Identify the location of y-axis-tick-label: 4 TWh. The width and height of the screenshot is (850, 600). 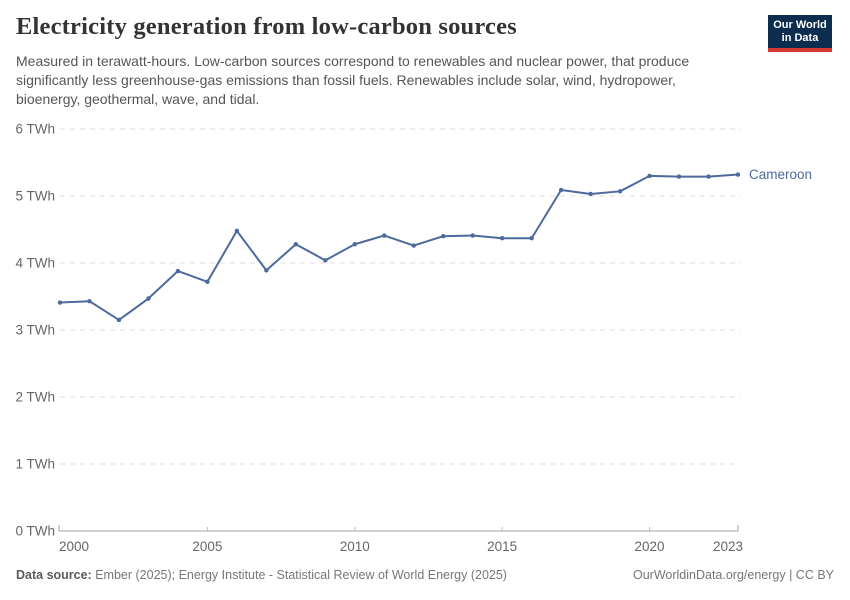
(35, 263).